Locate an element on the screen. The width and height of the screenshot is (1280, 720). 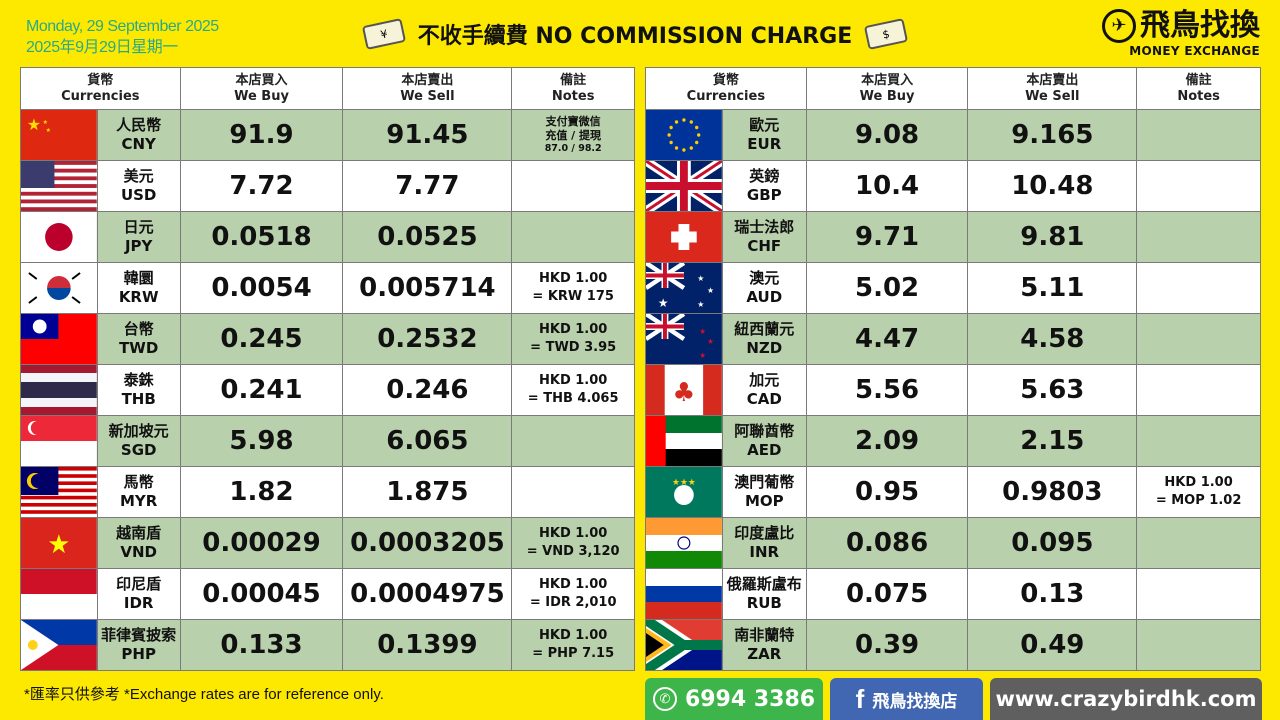
currency-name: 泰銖 THB is located at coordinates (138, 390).